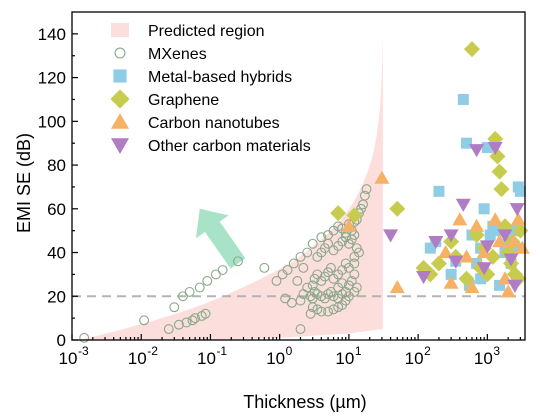 The image size is (540, 420). Describe the element at coordinates (52, 78) in the screenshot. I see `y-tick-label: 120` at that location.